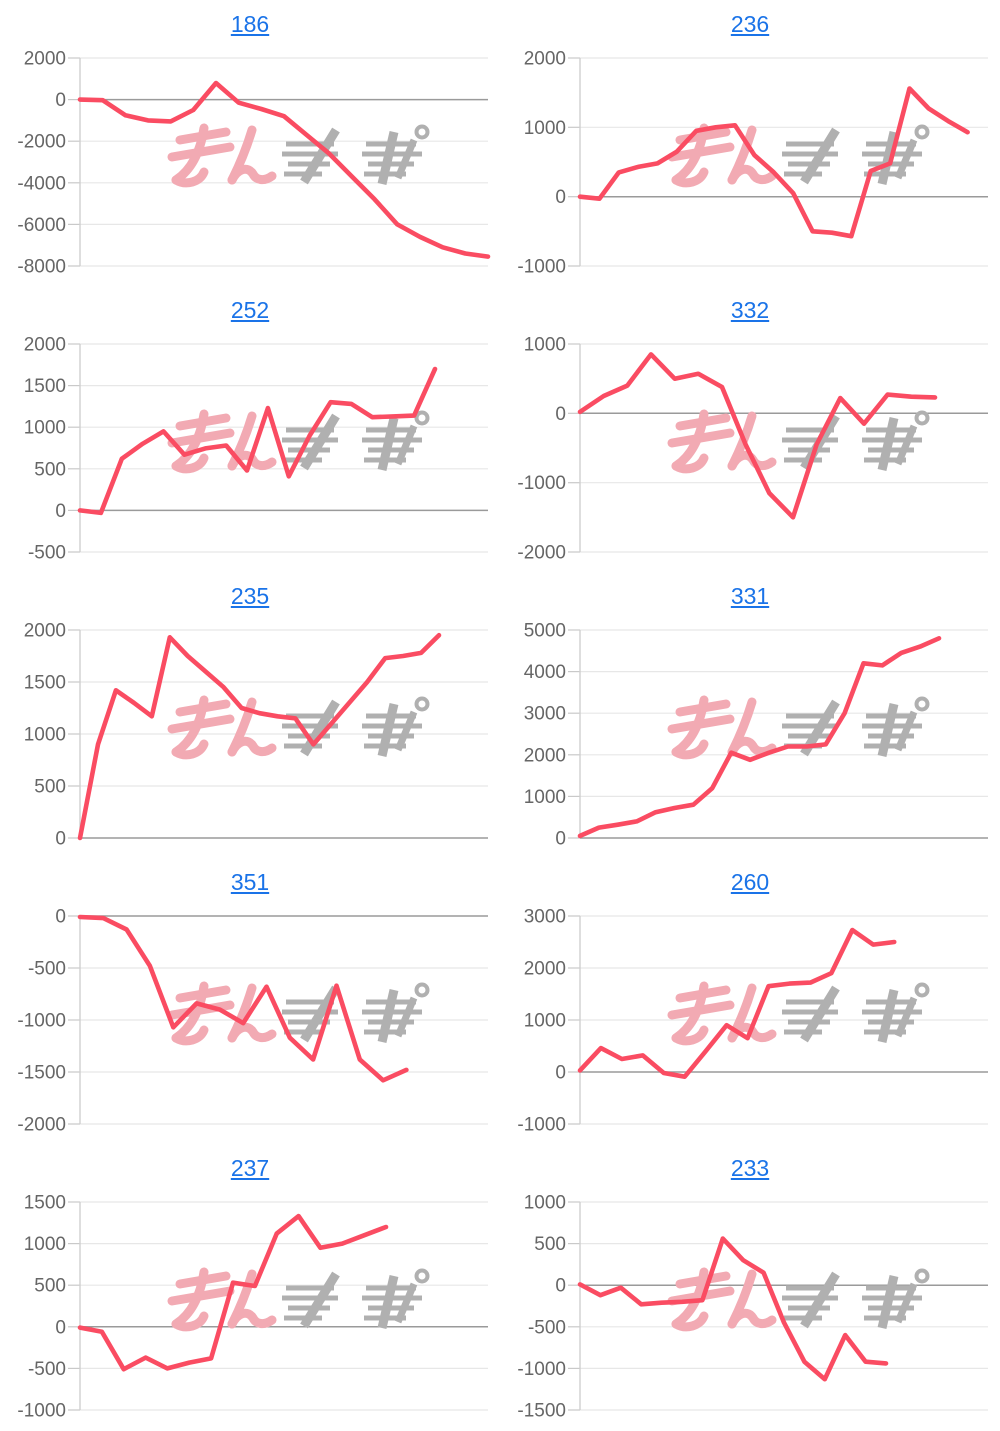  I want to click on chart-title-link: 236, so click(750, 23).